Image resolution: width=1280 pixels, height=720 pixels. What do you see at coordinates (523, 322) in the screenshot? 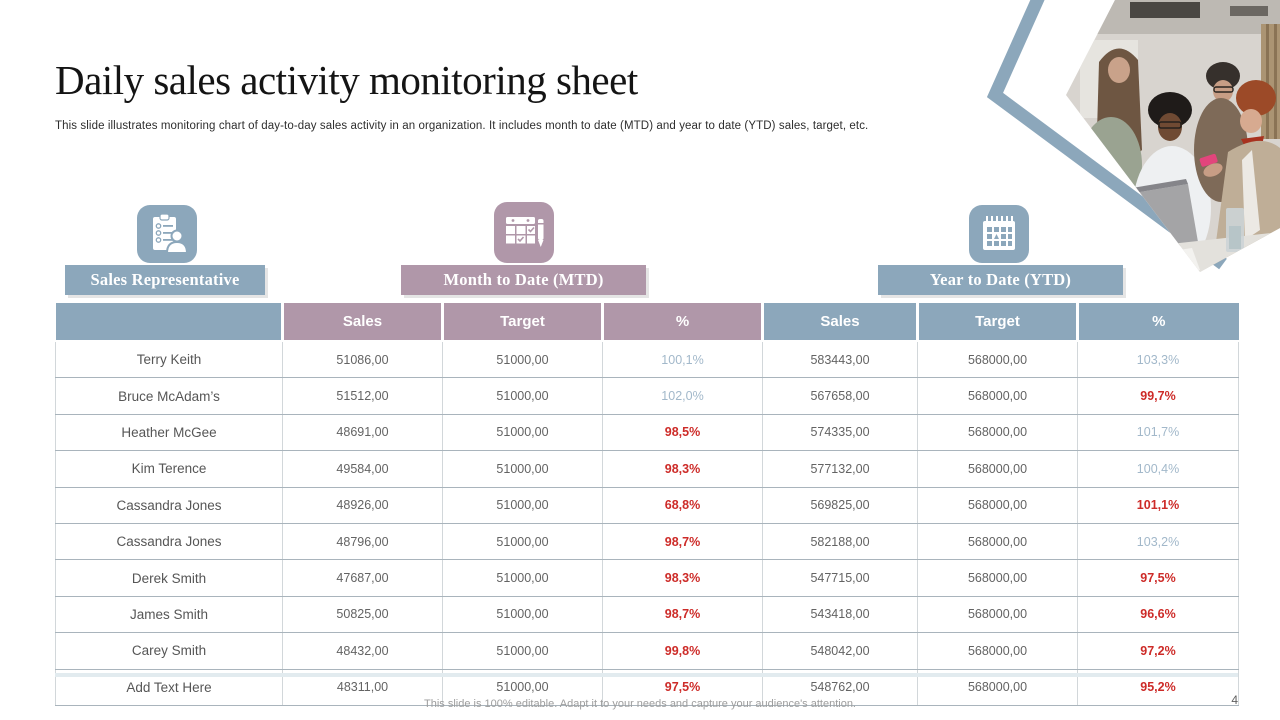
I see `header-mtd-target: Target` at bounding box center [523, 322].